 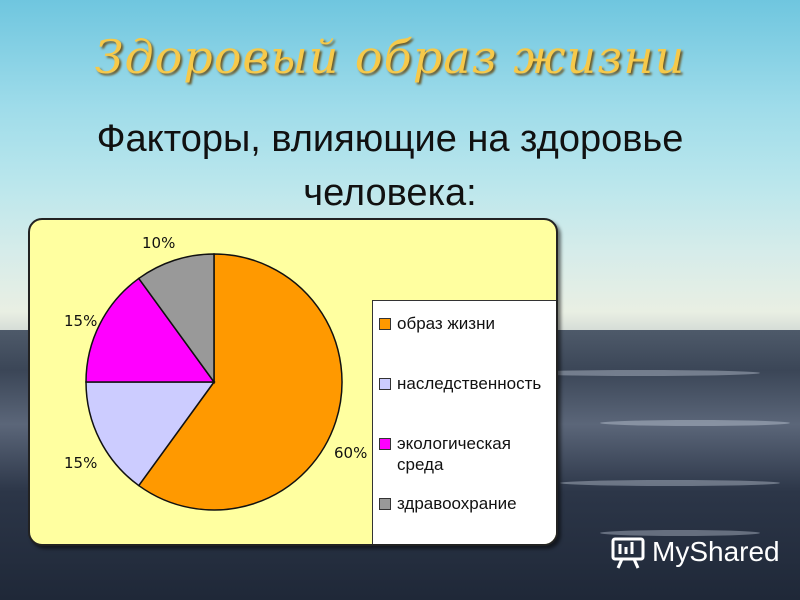 I want to click on presentation-board-icon, so click(x=628, y=553).